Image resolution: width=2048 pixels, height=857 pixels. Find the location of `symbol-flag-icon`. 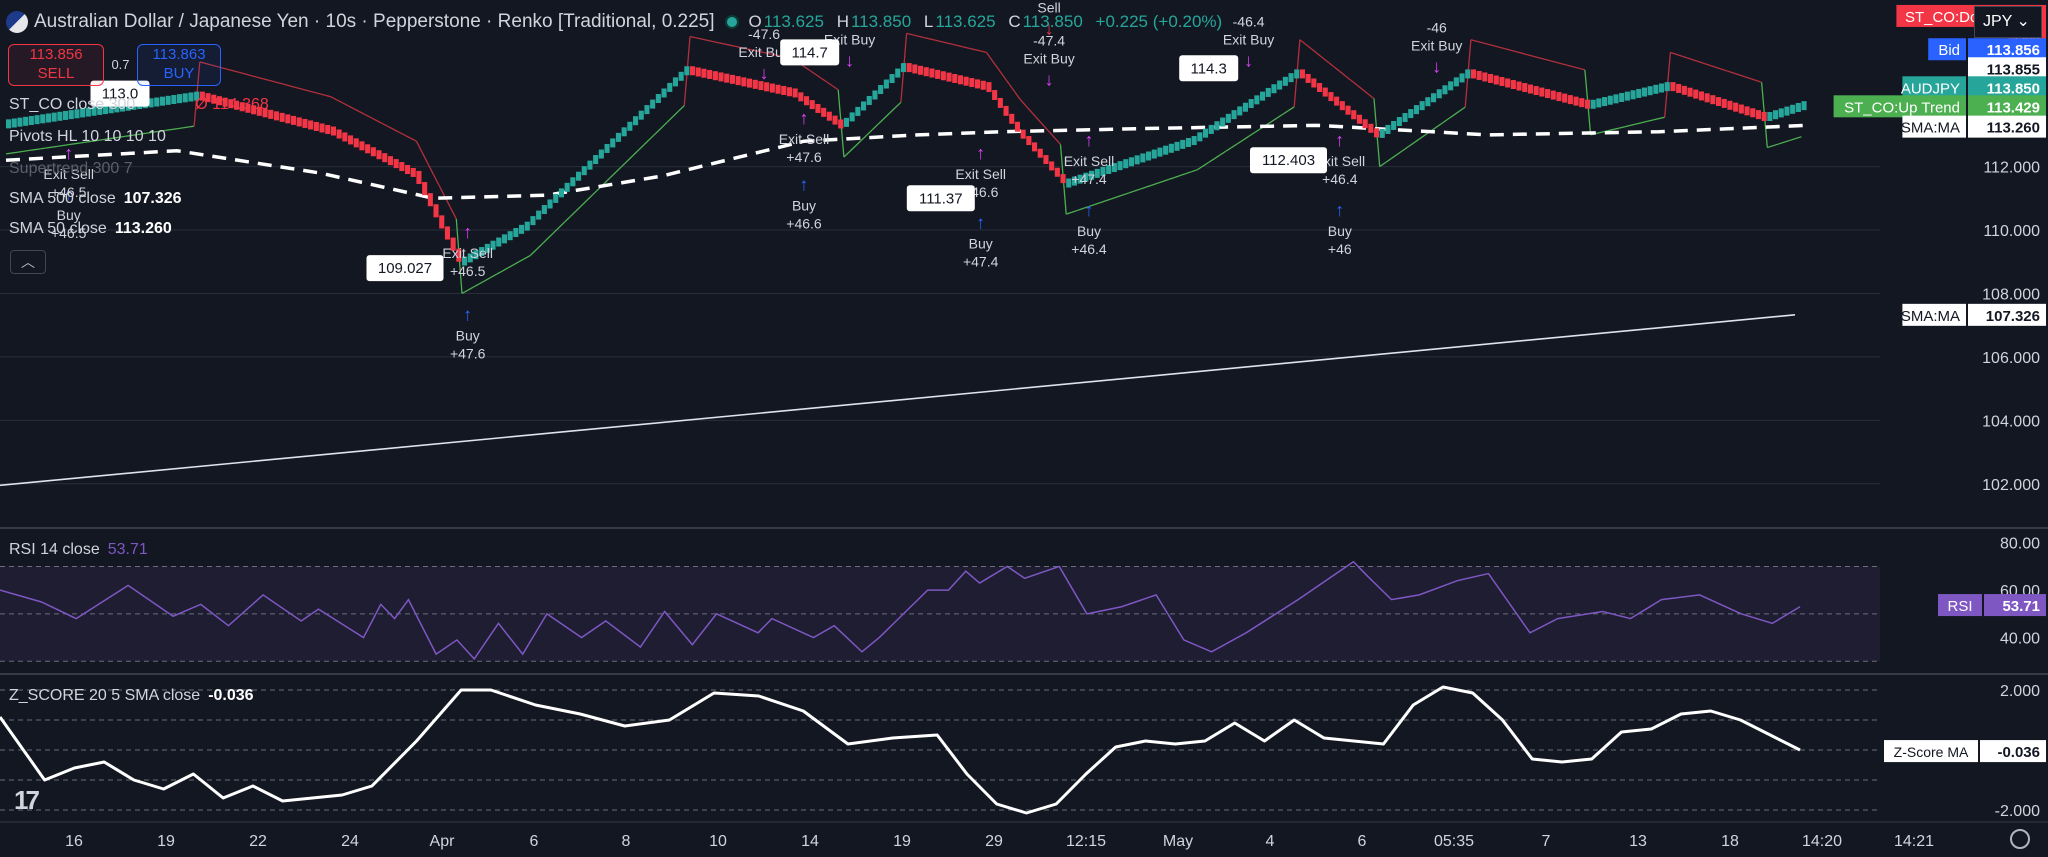

symbol-flag-icon is located at coordinates (17, 22).